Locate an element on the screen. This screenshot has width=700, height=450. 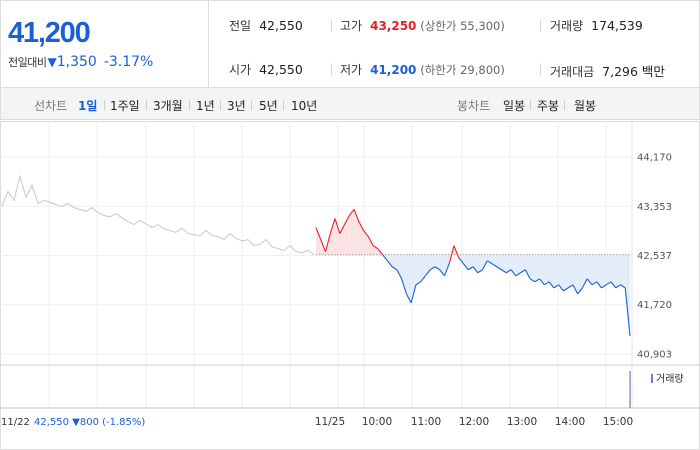
price-change: 전일대비▼1,350 -3.17% is located at coordinates (80, 62).